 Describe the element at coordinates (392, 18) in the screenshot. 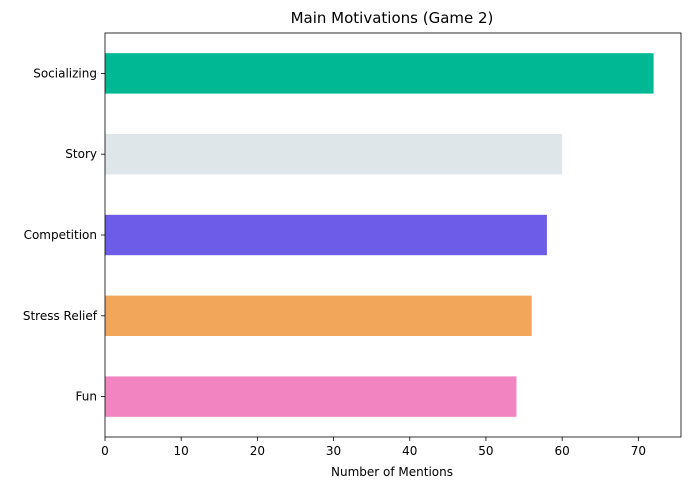

I see `chart-title: Main Motivations (Game 2)` at that location.